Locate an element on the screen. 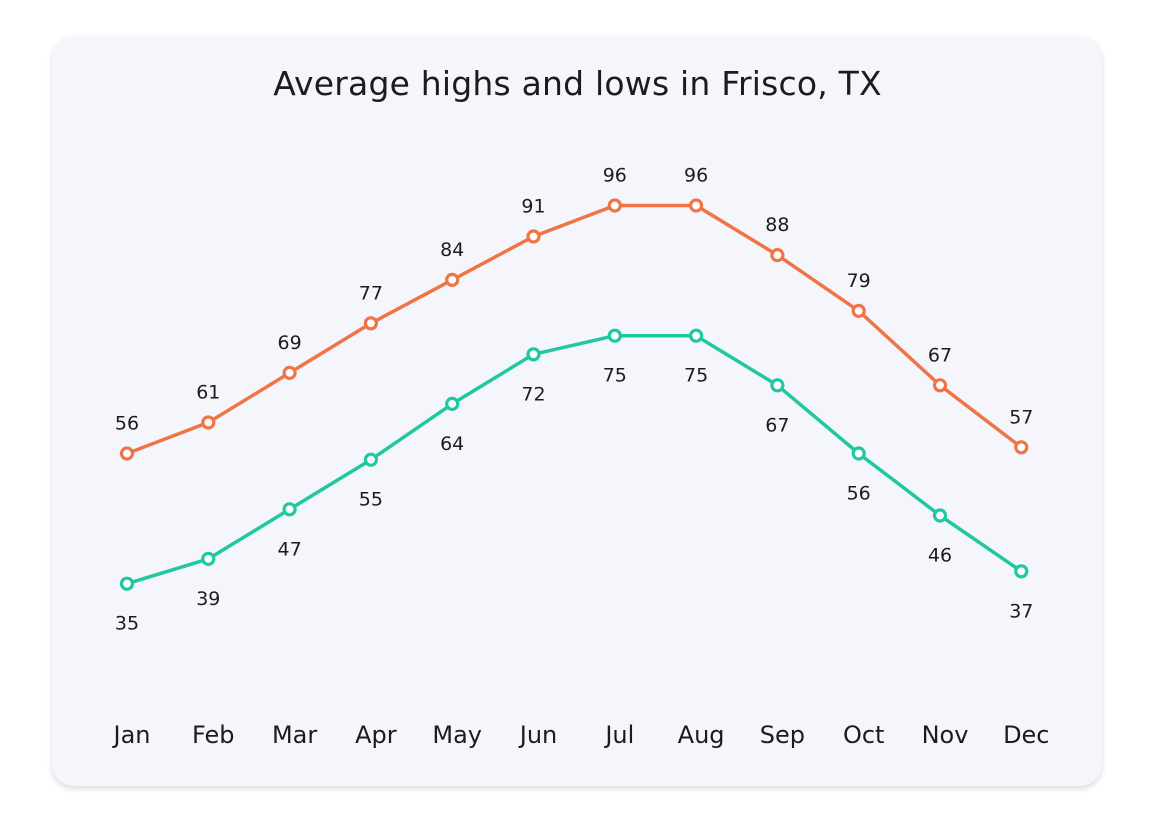 The image size is (1155, 825). highs-data-label: 57 is located at coordinates (1021, 417).